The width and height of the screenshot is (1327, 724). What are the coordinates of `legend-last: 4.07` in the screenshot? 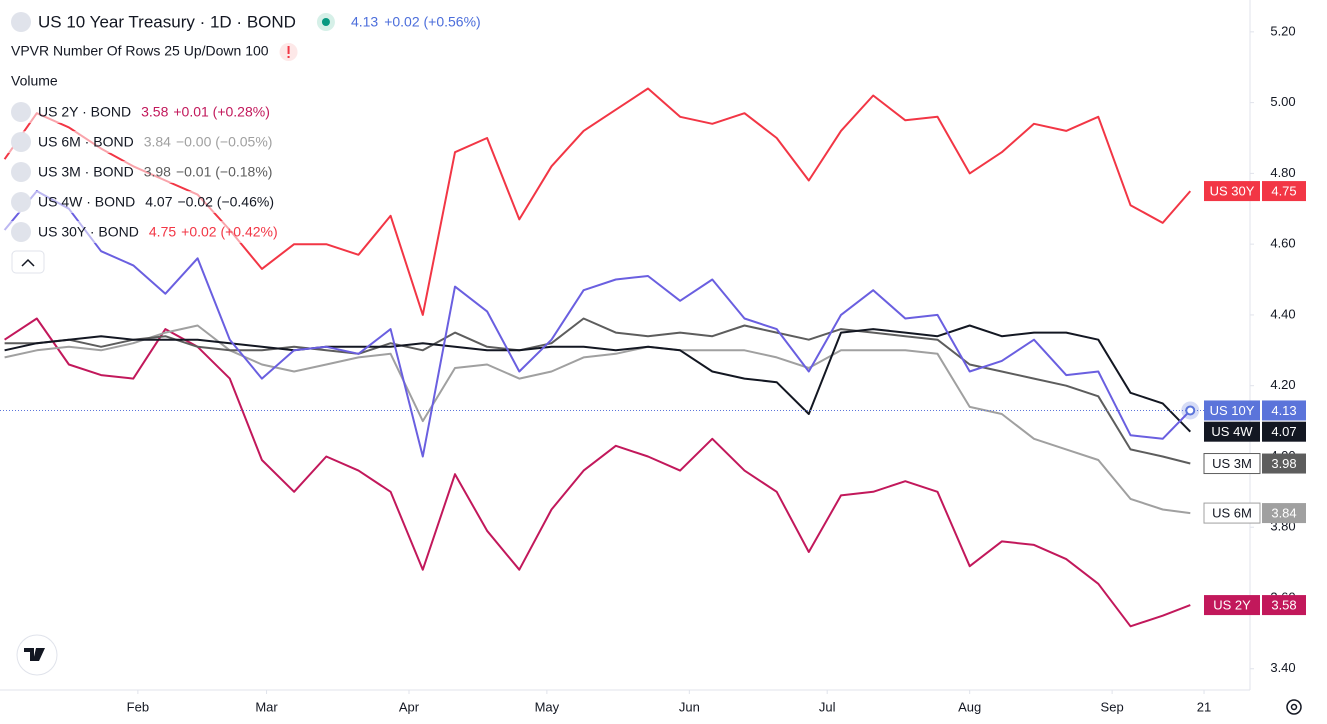 It's located at (158, 202).